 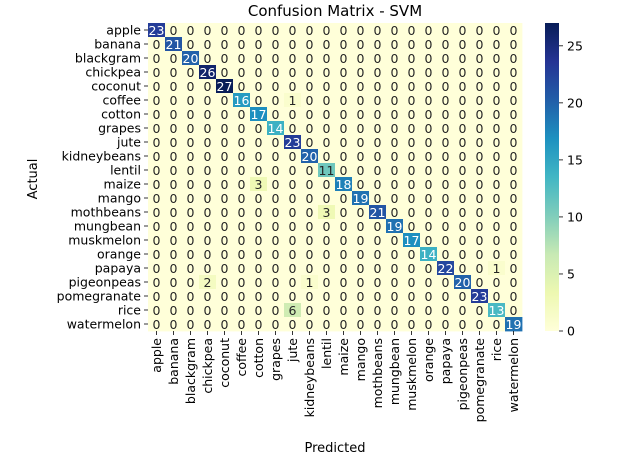 I want to click on colorbar-tick-label: 20, so click(x=575, y=102).